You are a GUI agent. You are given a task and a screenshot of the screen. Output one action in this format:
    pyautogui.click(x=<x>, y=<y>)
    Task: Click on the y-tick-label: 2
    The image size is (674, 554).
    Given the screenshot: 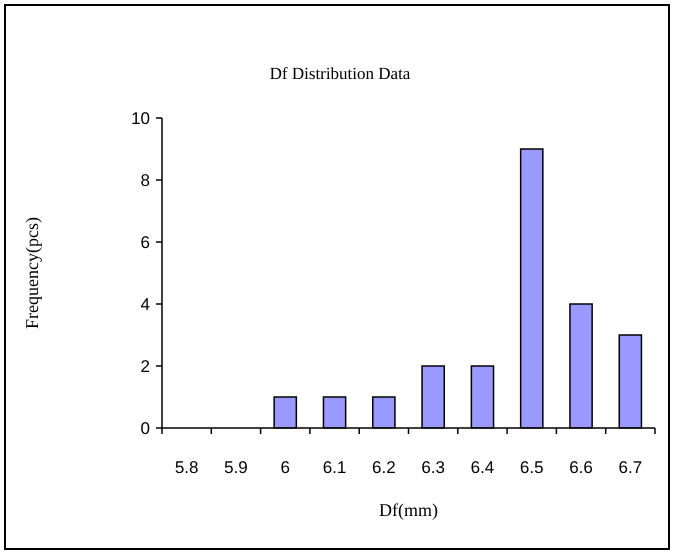 What is the action you would take?
    pyautogui.click(x=145, y=366)
    